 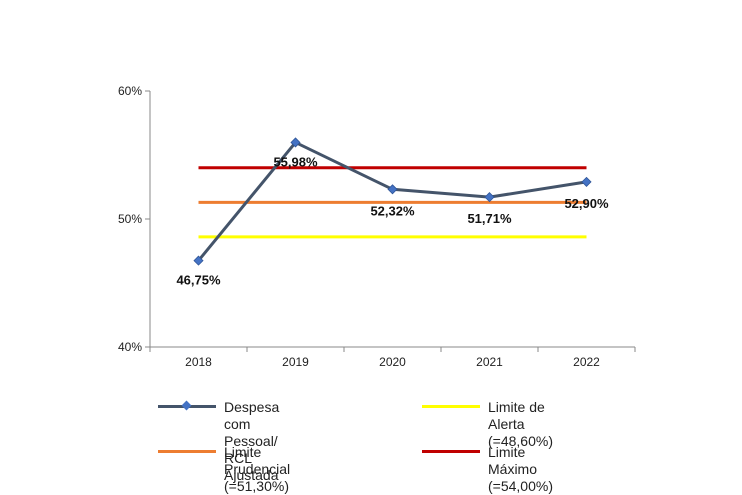 What do you see at coordinates (130, 347) in the screenshot?
I see `y-tick-label: 40%` at bounding box center [130, 347].